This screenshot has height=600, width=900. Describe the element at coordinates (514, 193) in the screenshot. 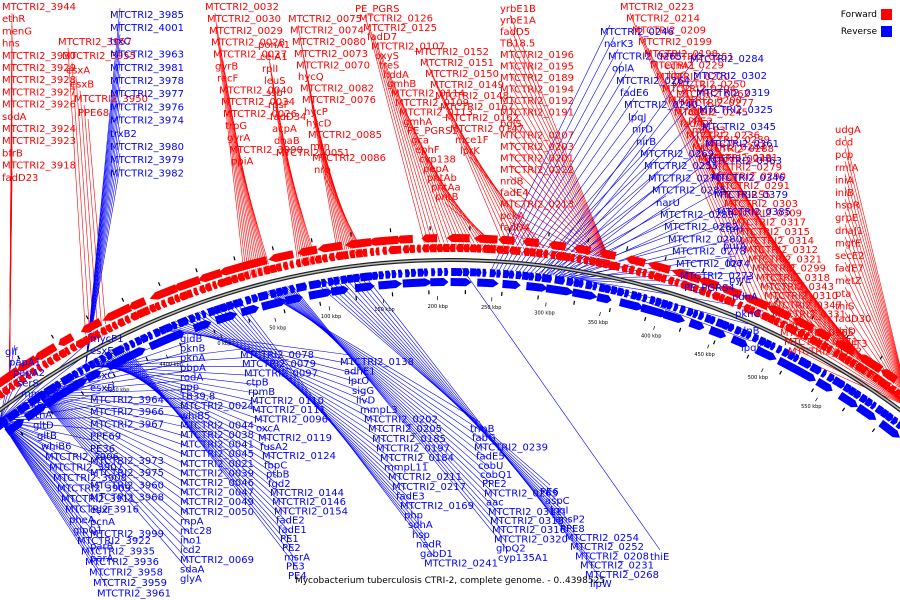

I see `forward-gene-label: fadE4` at that location.